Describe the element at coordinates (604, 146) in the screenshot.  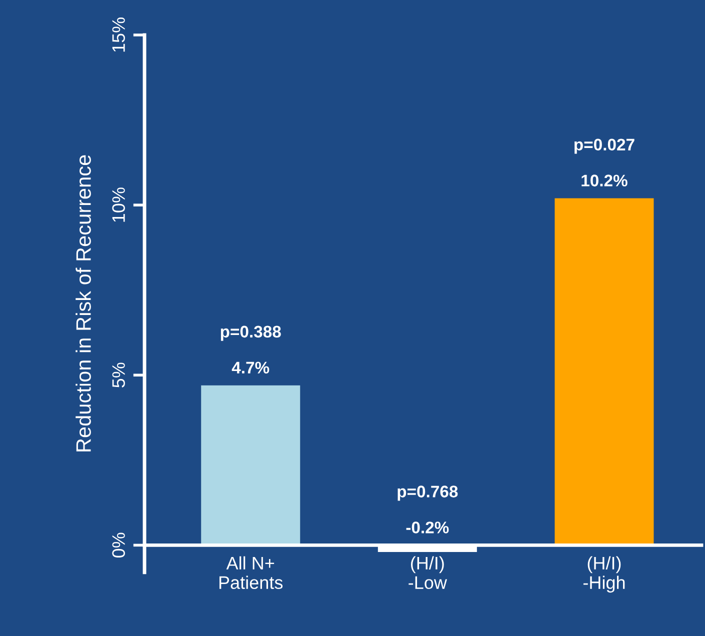
I see `annotation: p=0.027` at that location.